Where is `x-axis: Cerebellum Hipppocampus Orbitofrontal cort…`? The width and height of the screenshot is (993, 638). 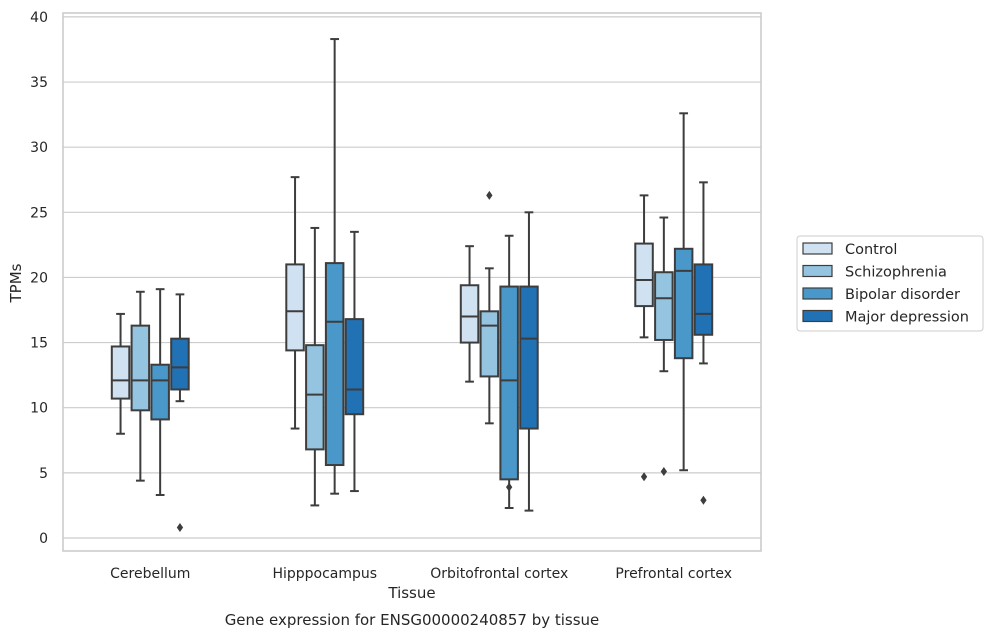 x-axis: Cerebellum Hipppocampus Orbitofrontal cort… is located at coordinates (421, 574).